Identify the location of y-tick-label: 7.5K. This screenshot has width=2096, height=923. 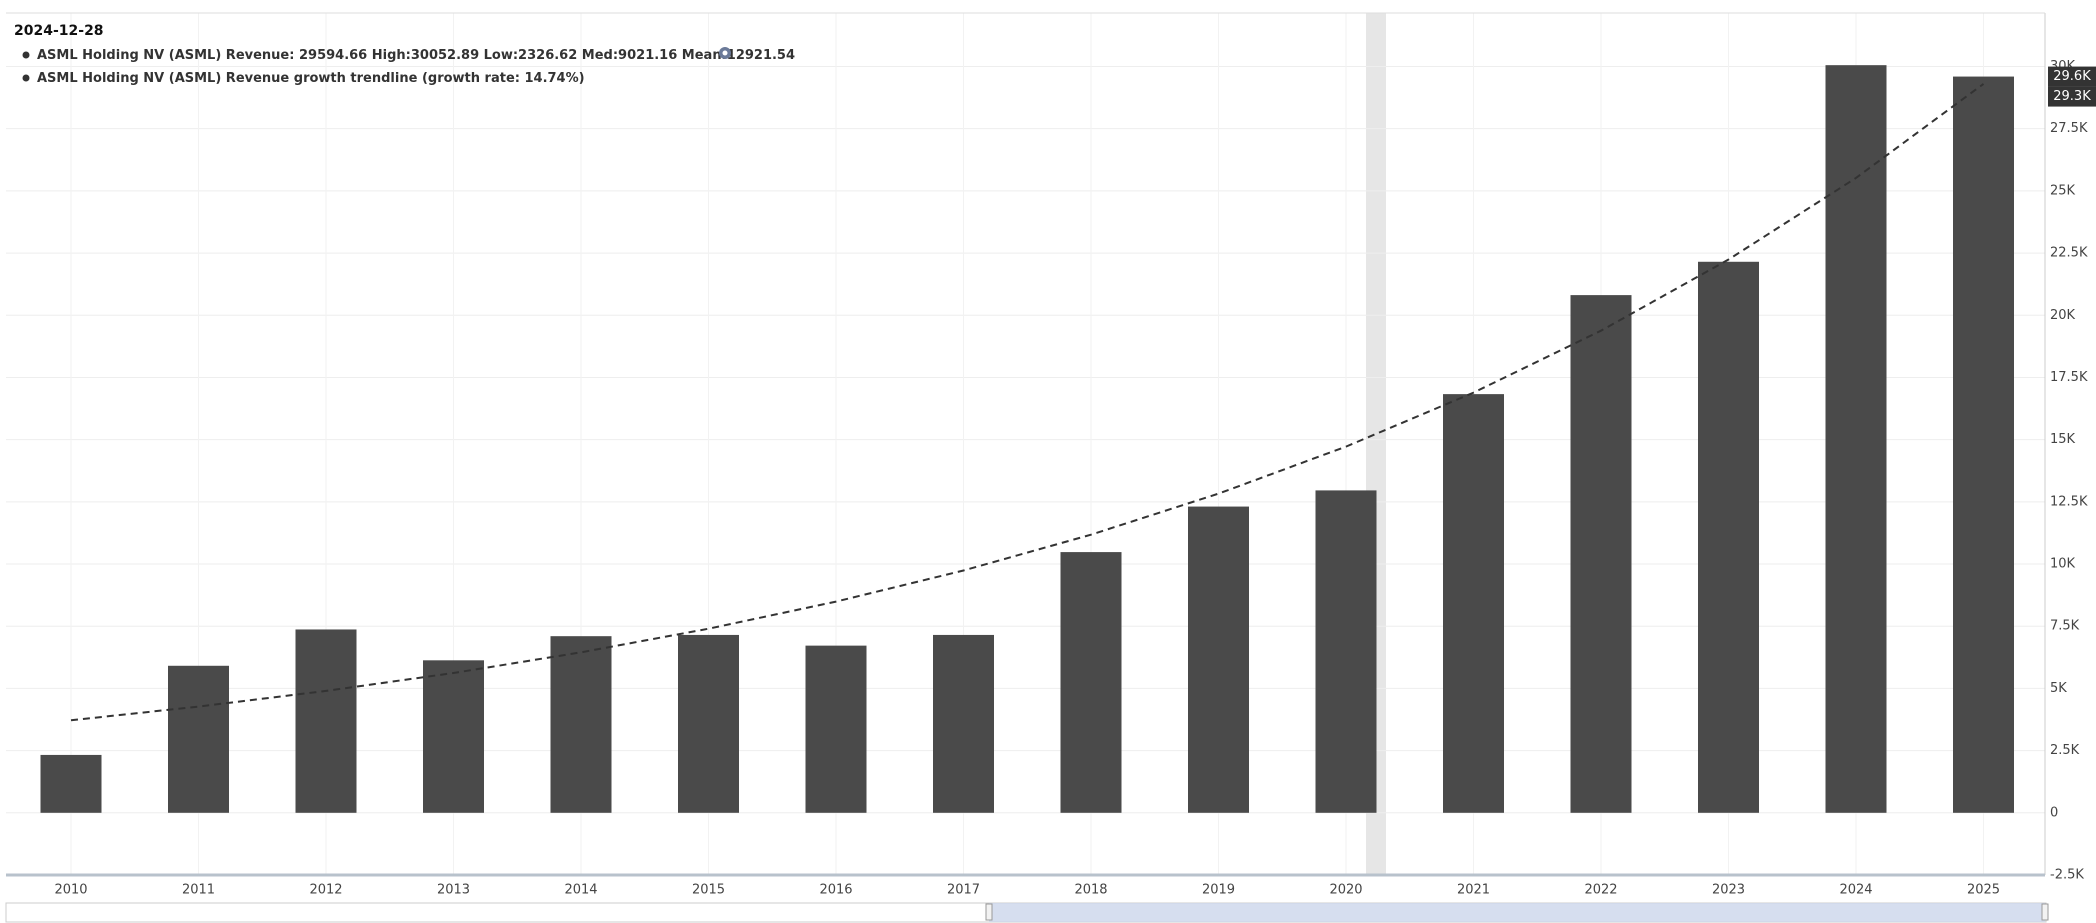
(2065, 626).